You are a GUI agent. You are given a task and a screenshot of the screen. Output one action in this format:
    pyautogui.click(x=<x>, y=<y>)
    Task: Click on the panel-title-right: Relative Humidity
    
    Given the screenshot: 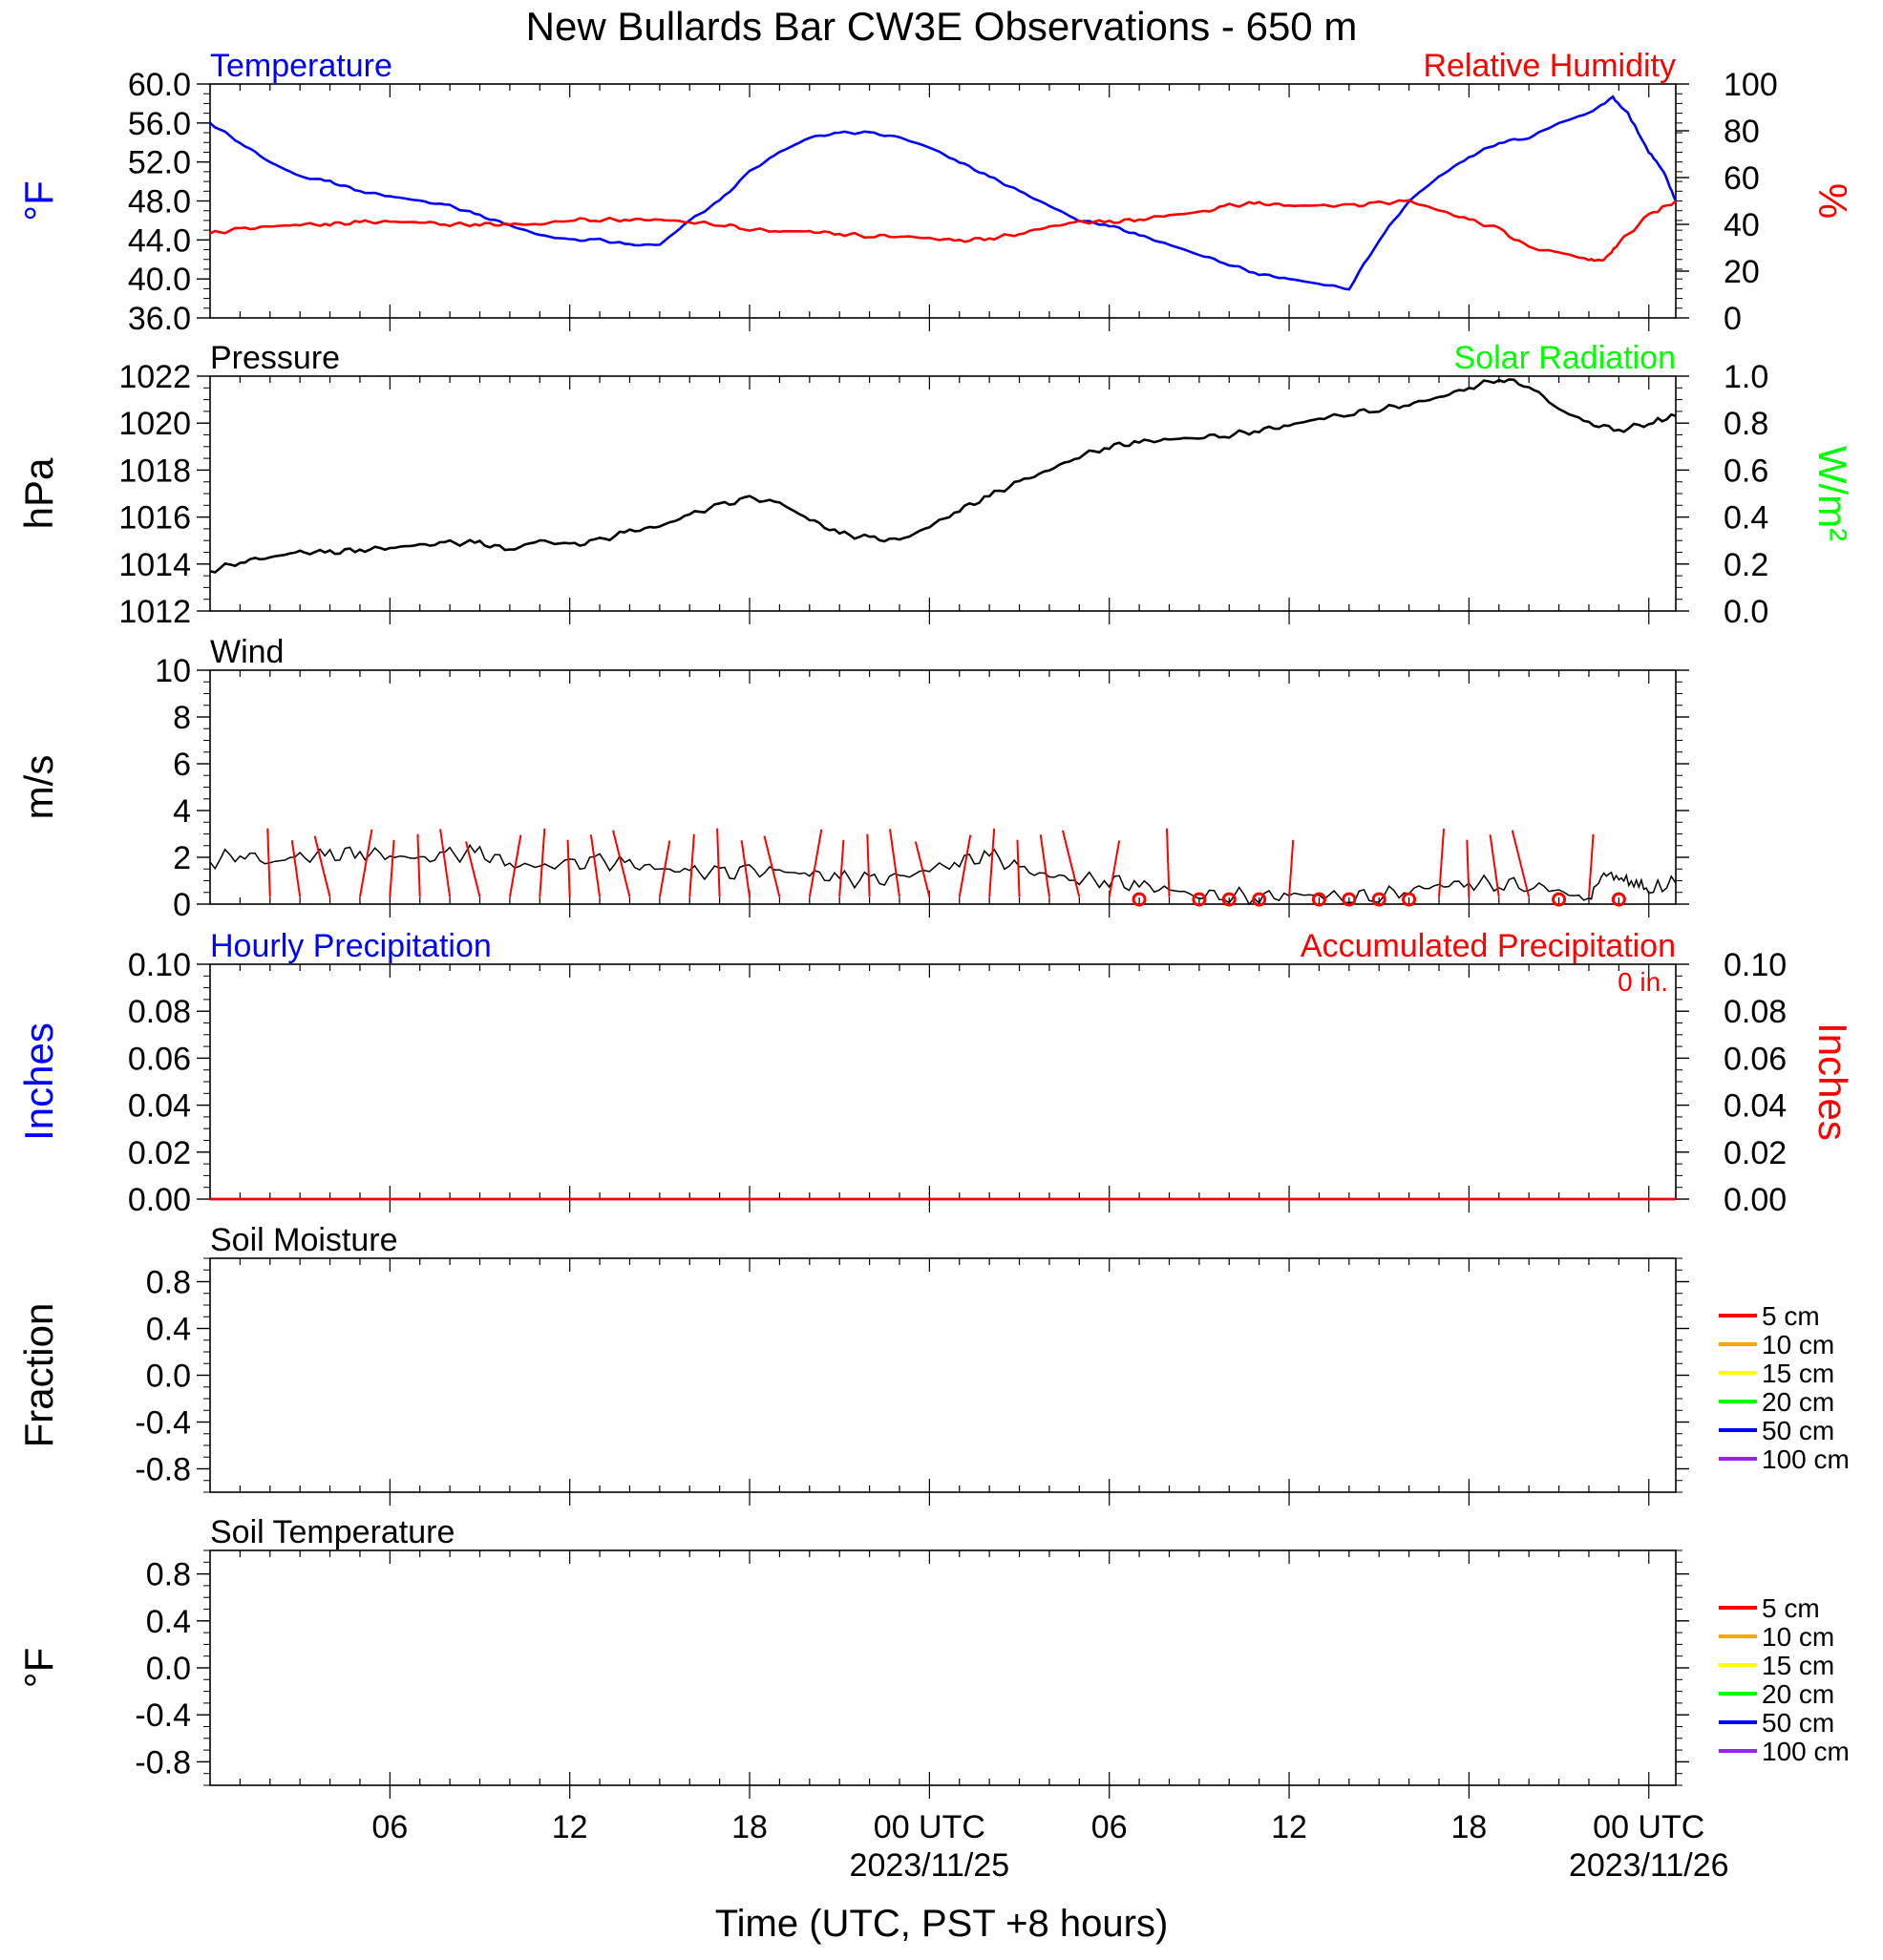 What is the action you would take?
    pyautogui.click(x=1549, y=66)
    